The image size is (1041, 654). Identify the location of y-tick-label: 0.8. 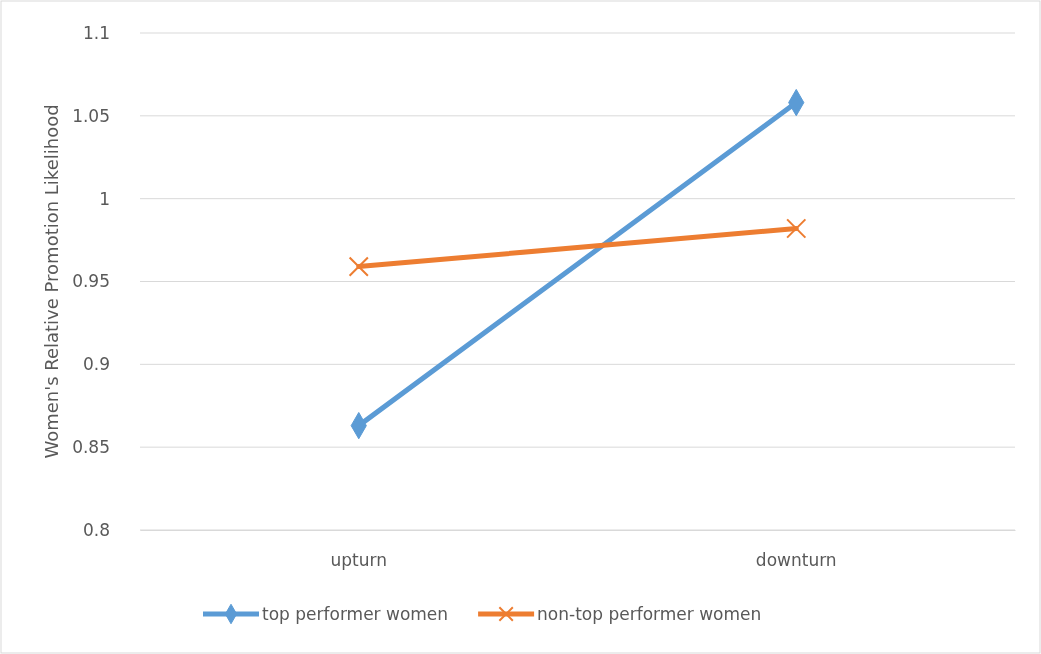
(96, 529).